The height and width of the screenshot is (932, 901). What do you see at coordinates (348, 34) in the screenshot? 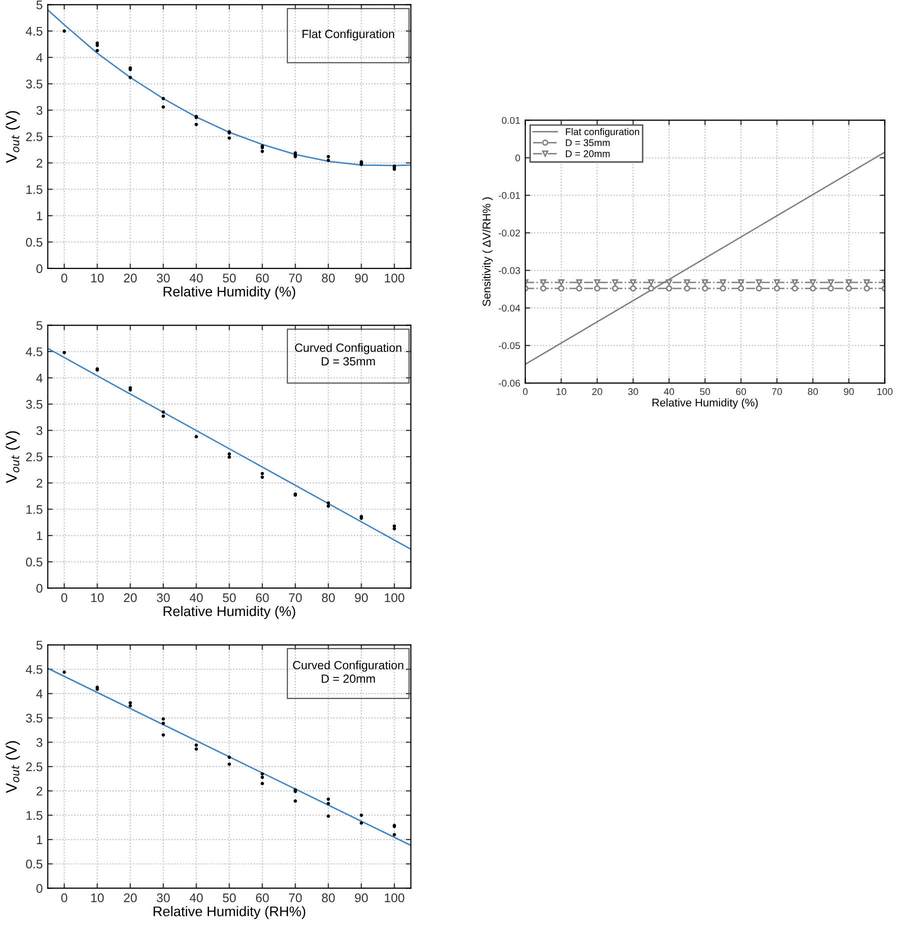
I see `annotation: Flat Configuration` at bounding box center [348, 34].